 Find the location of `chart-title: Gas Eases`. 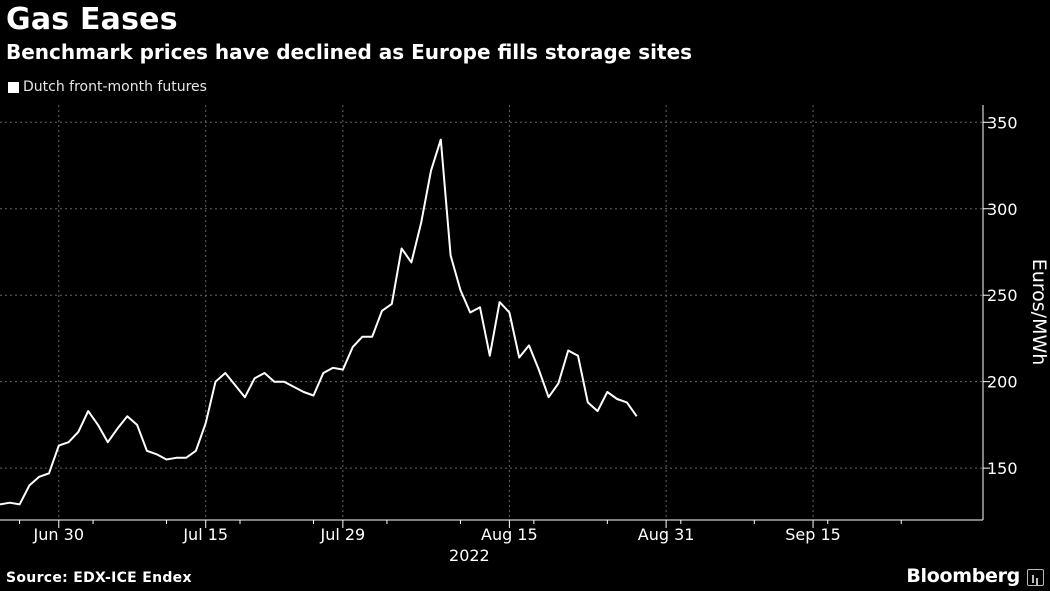

chart-title: Gas Eases is located at coordinates (92, 19).